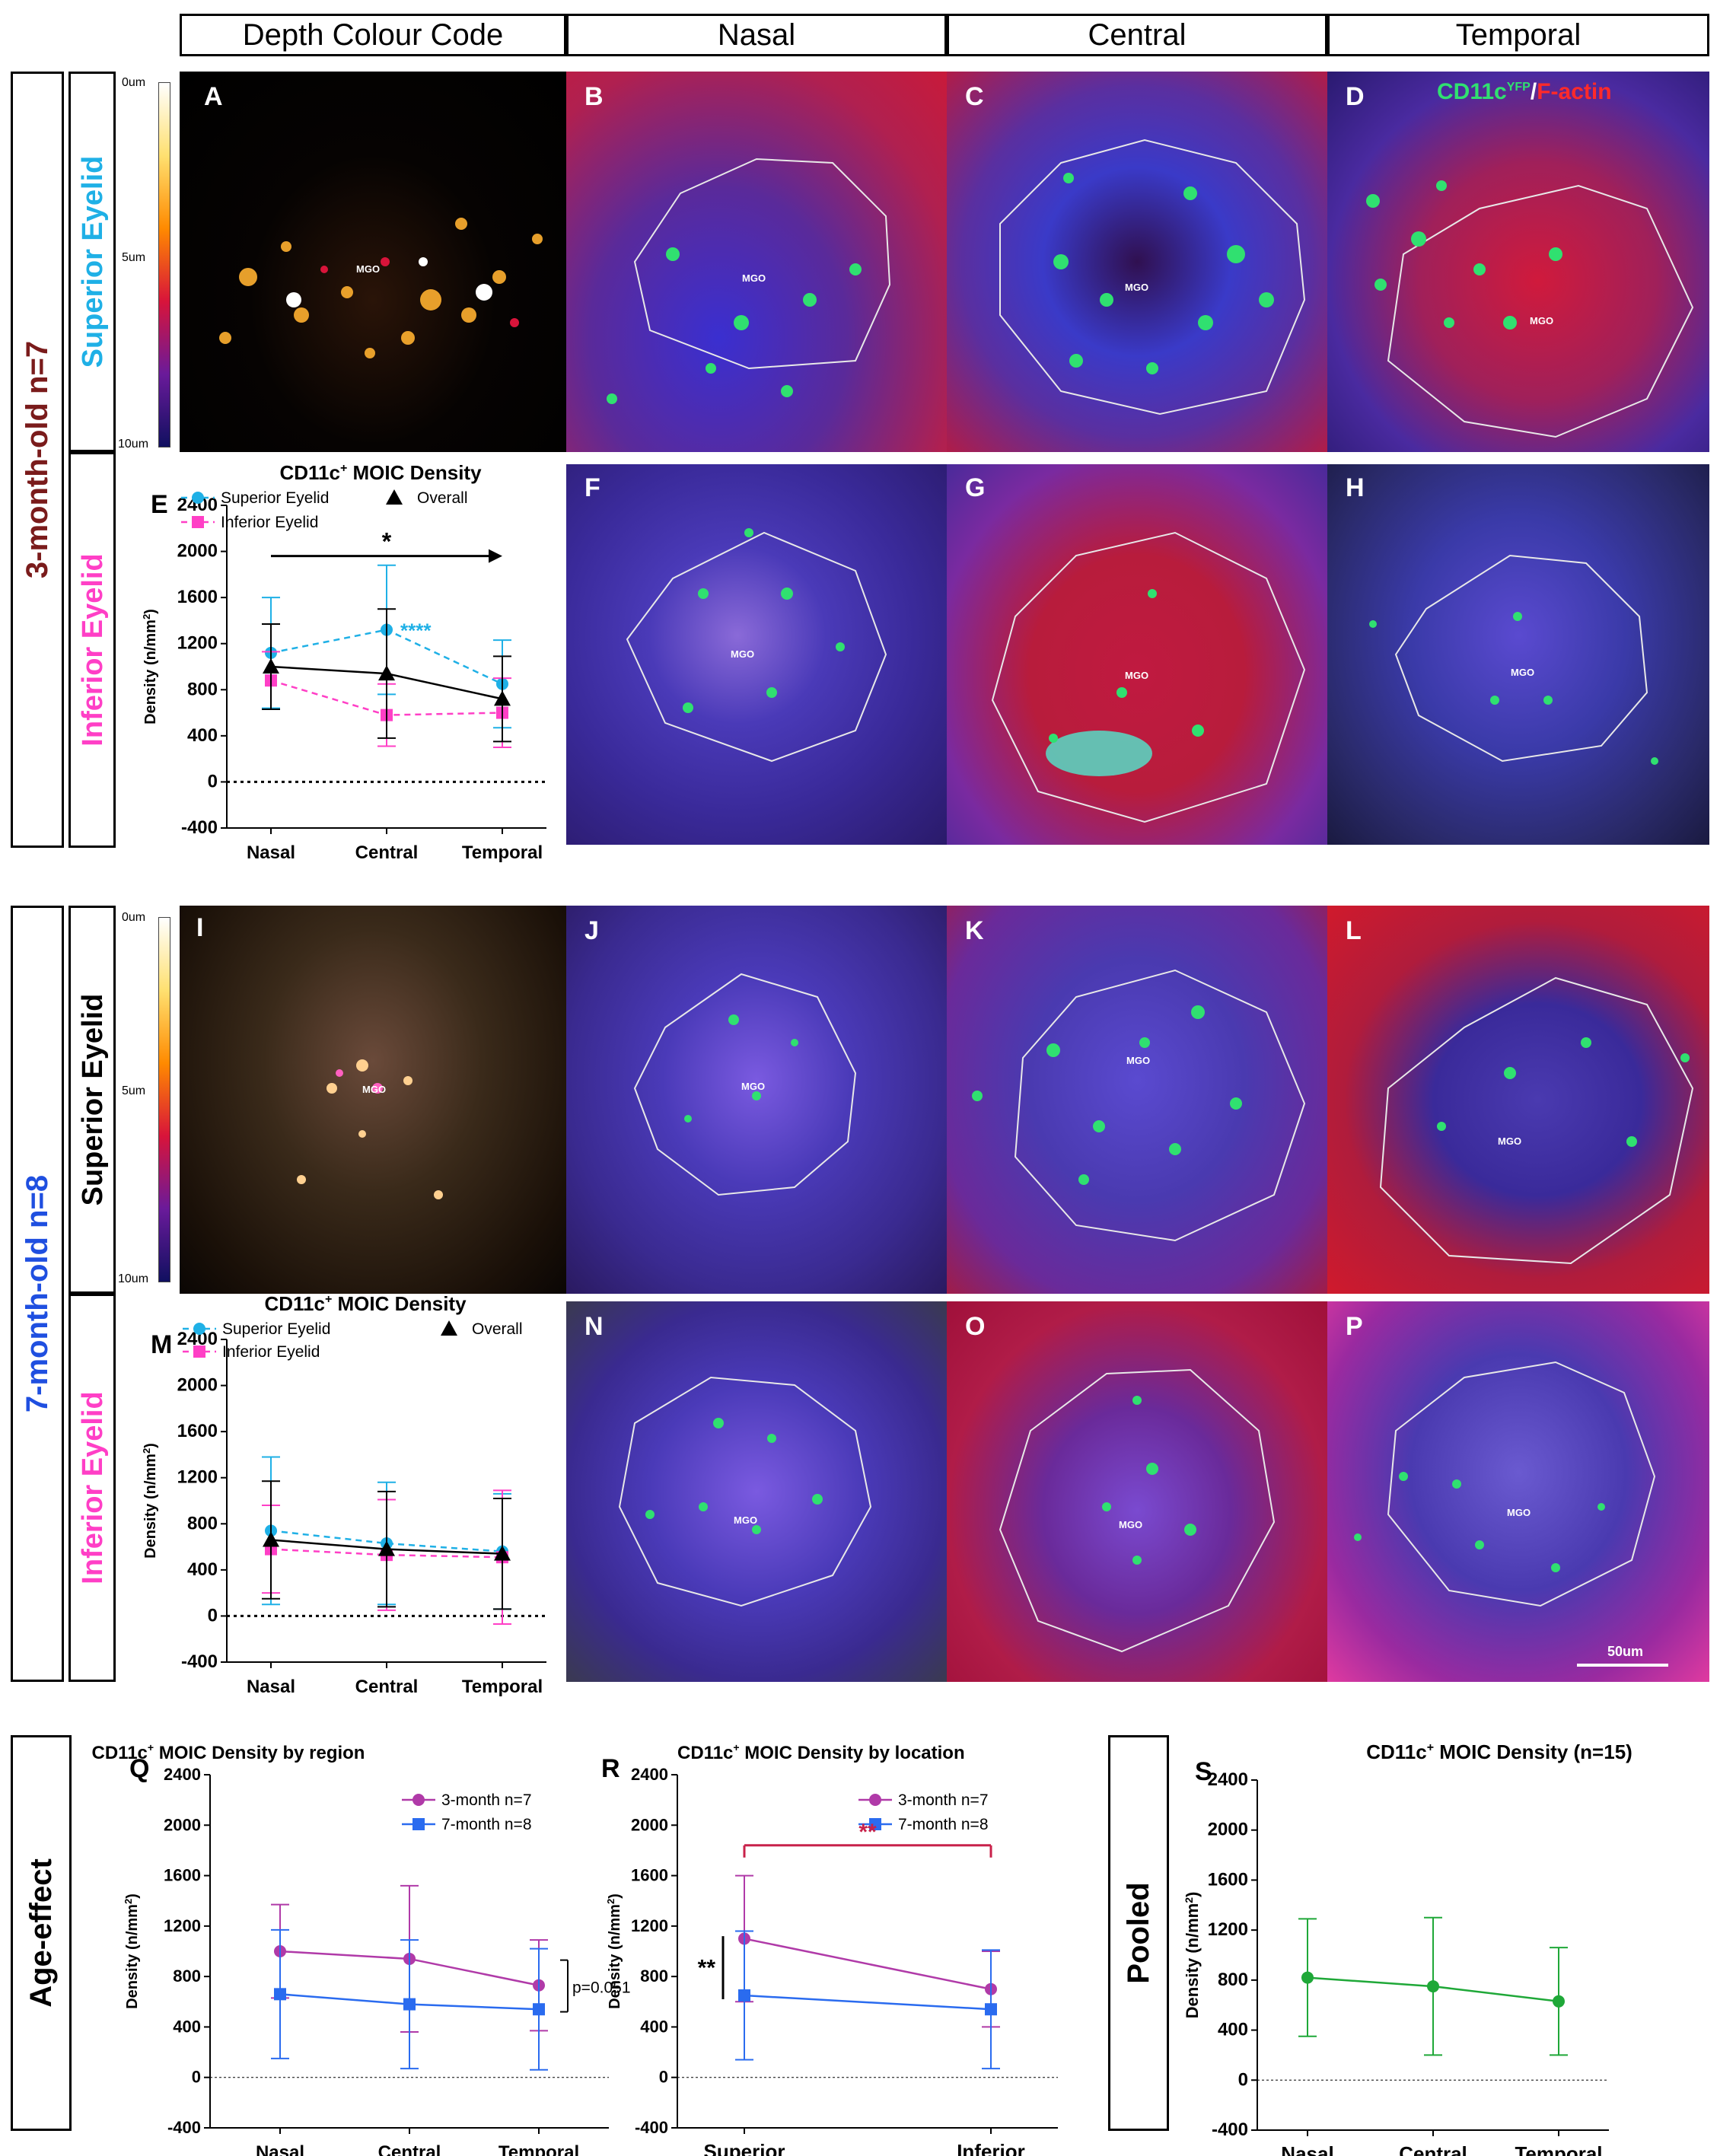  What do you see at coordinates (1622, 1666) in the screenshot?
I see `scale-bar` at bounding box center [1622, 1666].